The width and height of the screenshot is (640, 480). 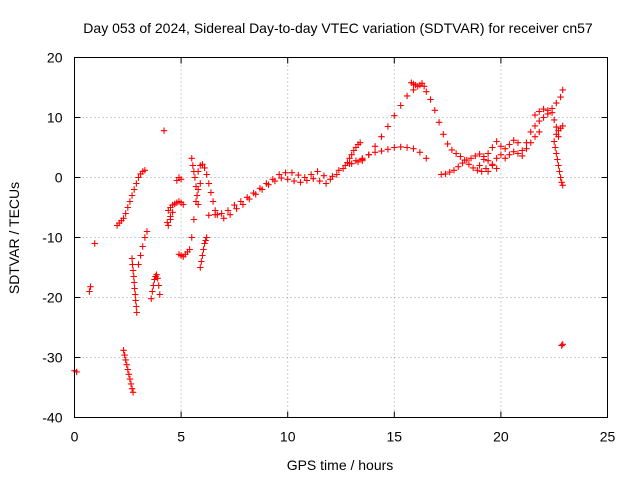 What do you see at coordinates (181, 437) in the screenshot?
I see `x-tick-label: 5` at bounding box center [181, 437].